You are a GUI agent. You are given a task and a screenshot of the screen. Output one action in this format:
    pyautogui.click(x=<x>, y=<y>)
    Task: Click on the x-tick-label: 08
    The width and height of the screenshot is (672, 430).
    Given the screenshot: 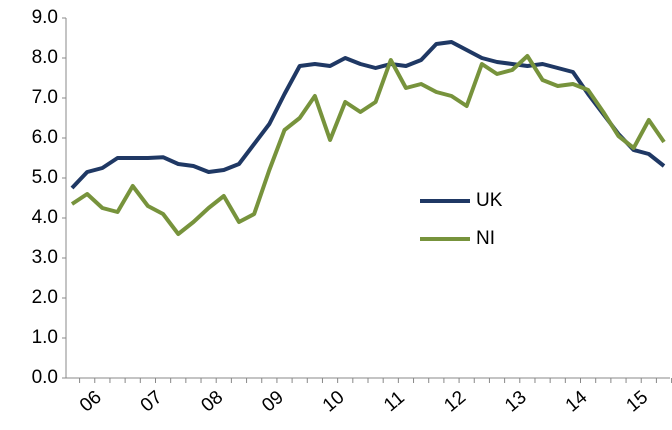 What is the action you would take?
    pyautogui.click(x=212, y=402)
    